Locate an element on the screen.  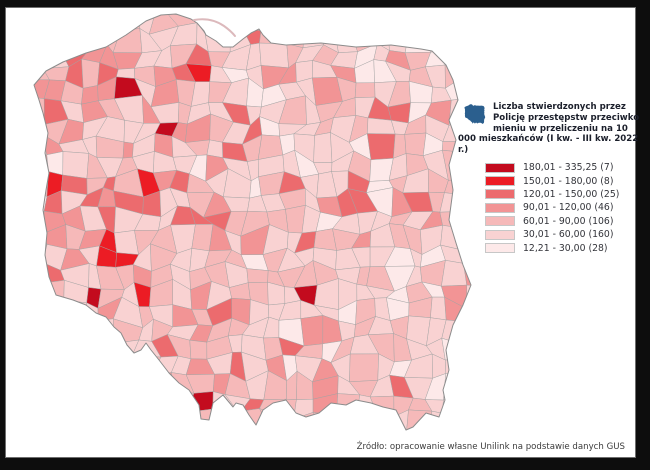
legend-row: 180,01 - 335,25 (7) is located at coordinates (562, 167).